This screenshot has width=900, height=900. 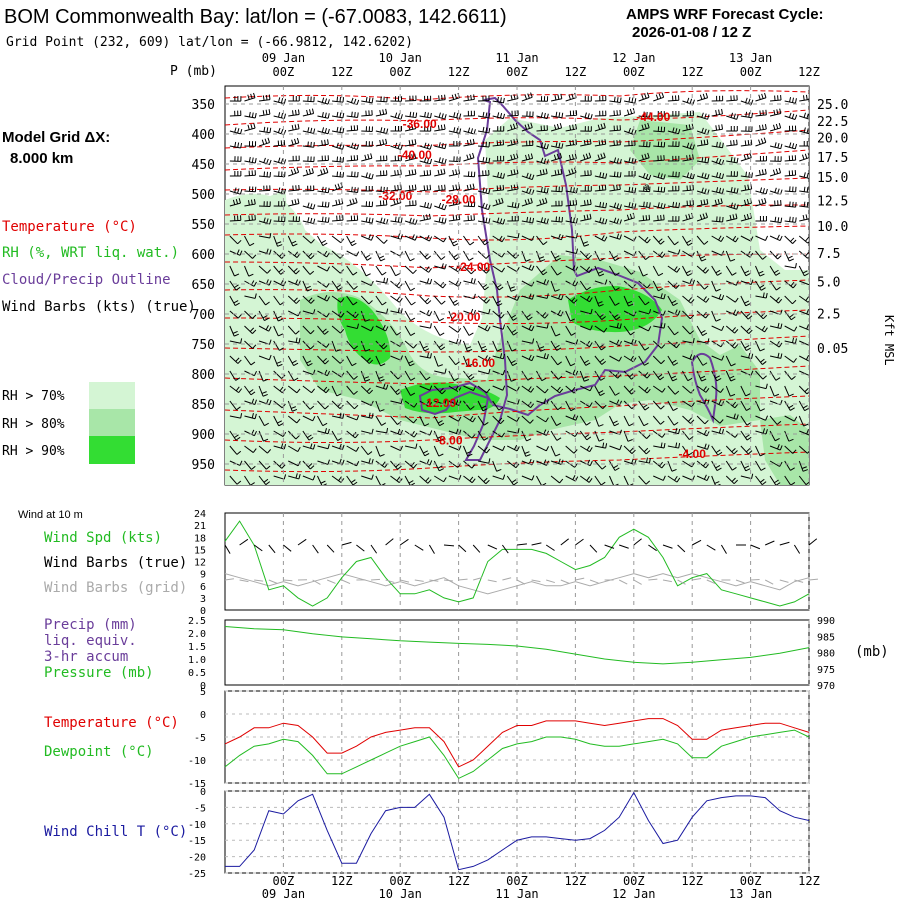 I want to click on bottom-date-label: 09 Jan, so click(x=283, y=893).